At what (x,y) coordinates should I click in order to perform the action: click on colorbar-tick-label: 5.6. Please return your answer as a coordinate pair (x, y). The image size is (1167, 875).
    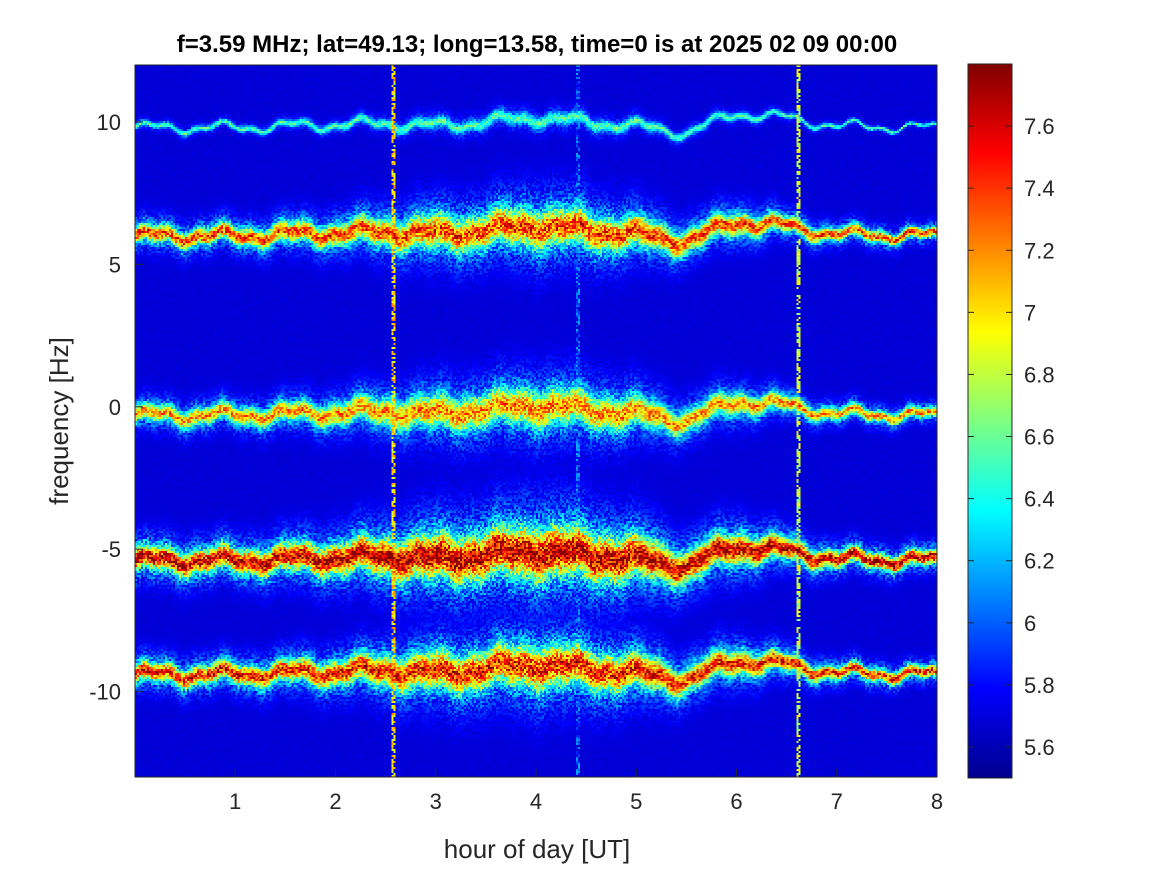
    Looking at the image, I should click on (1039, 747).